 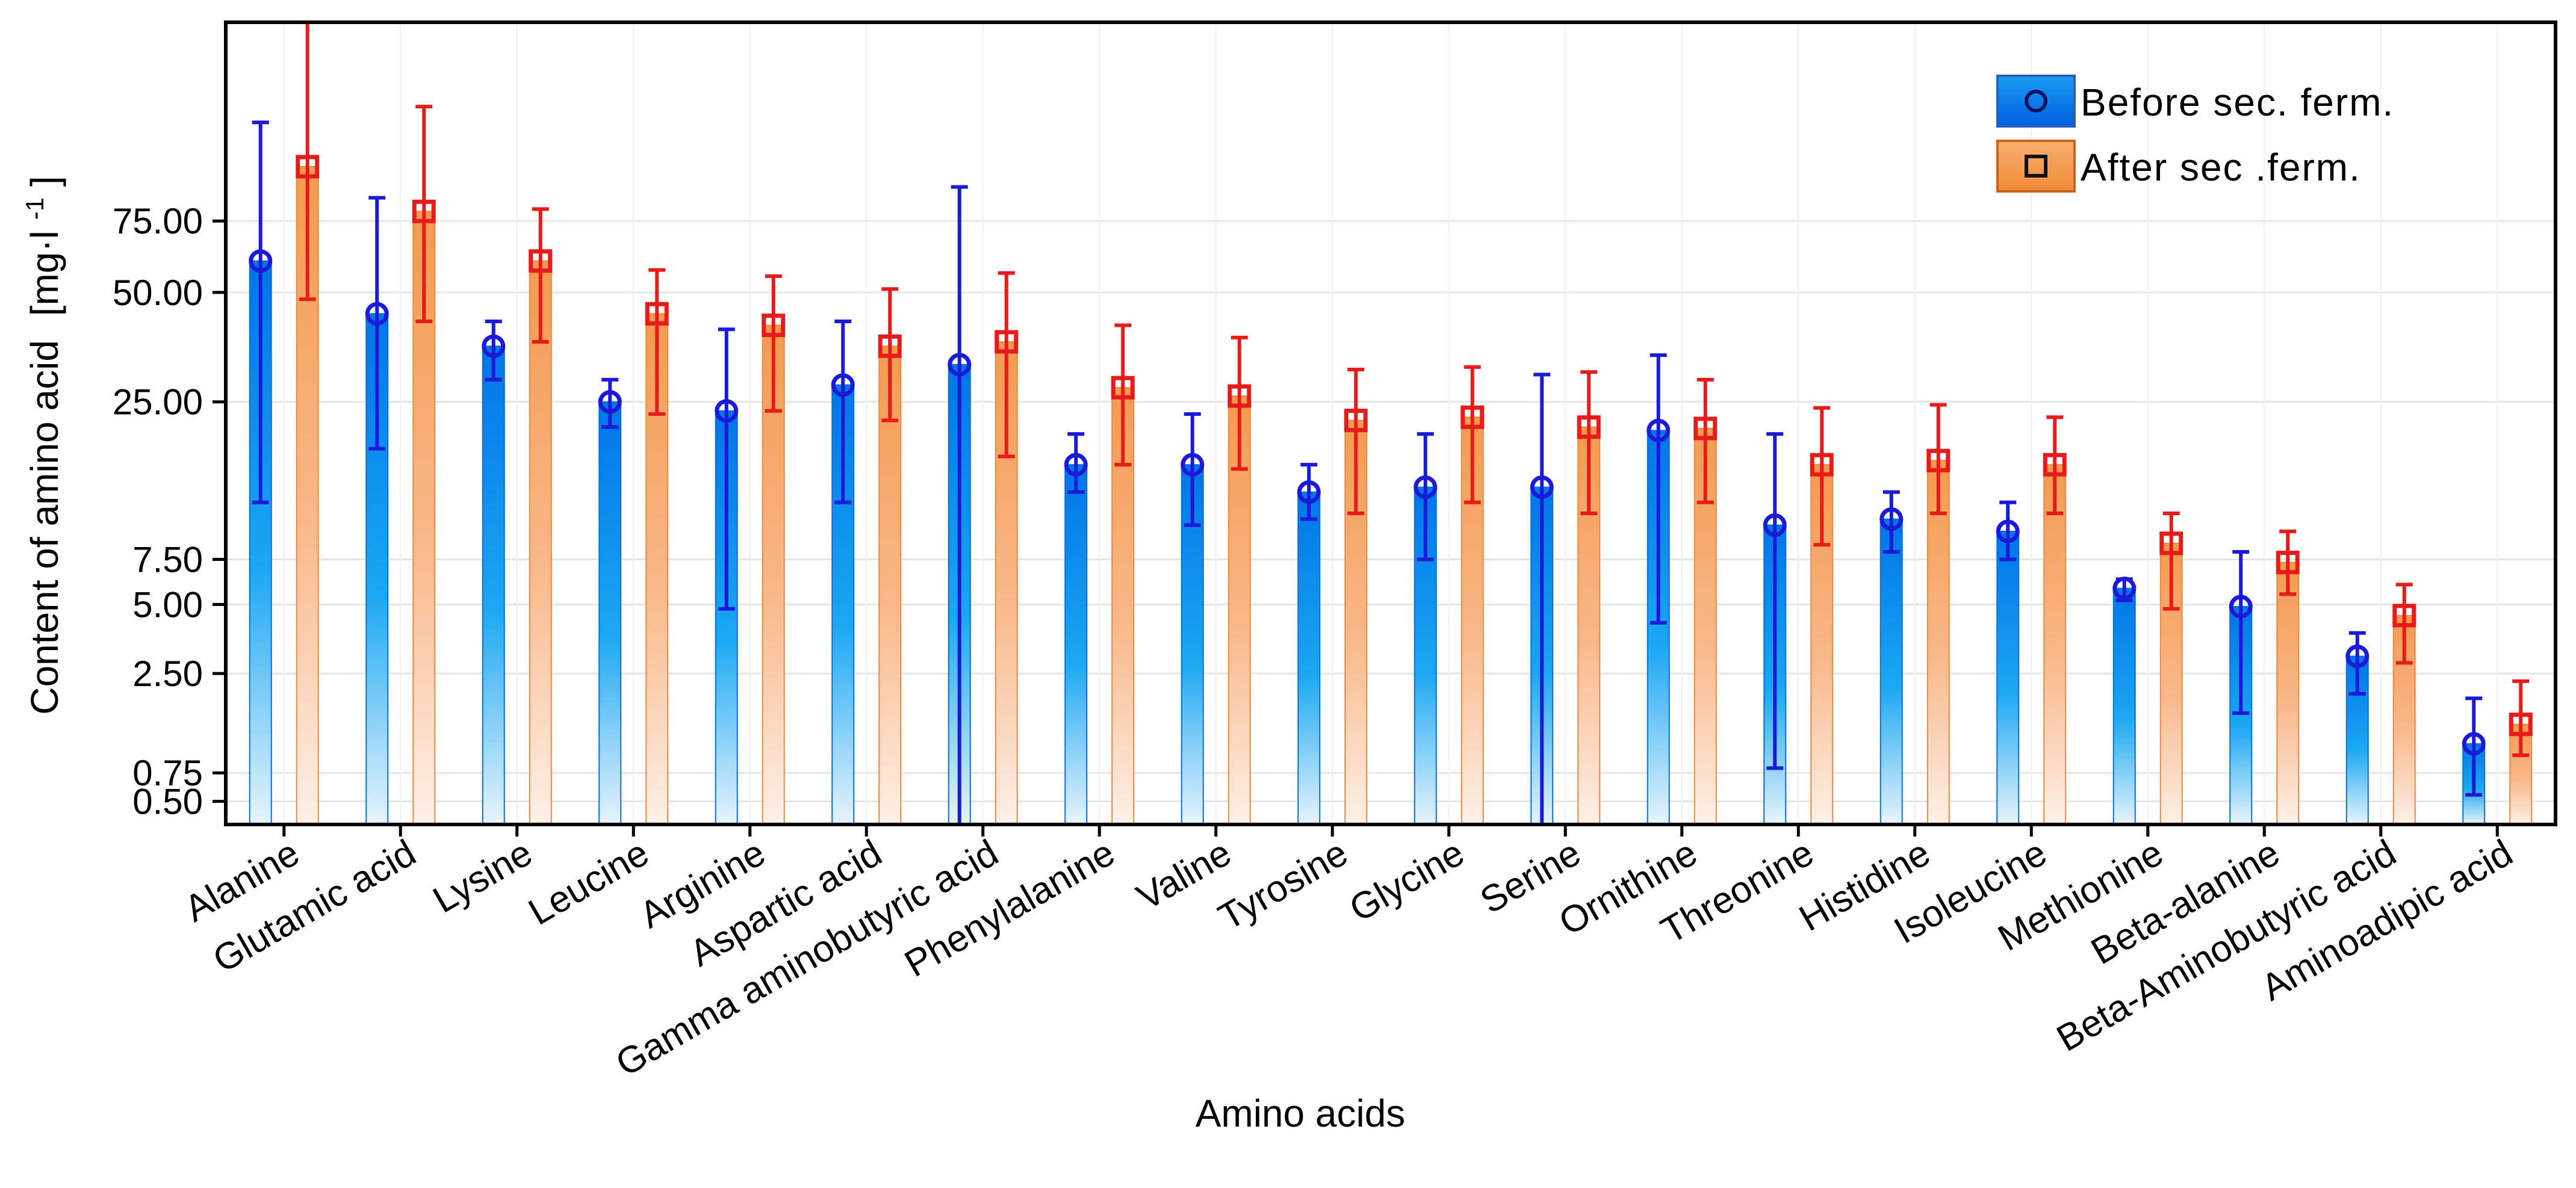 I want to click on y-axis-title-unit: [mg·l, so click(x=44, y=273).